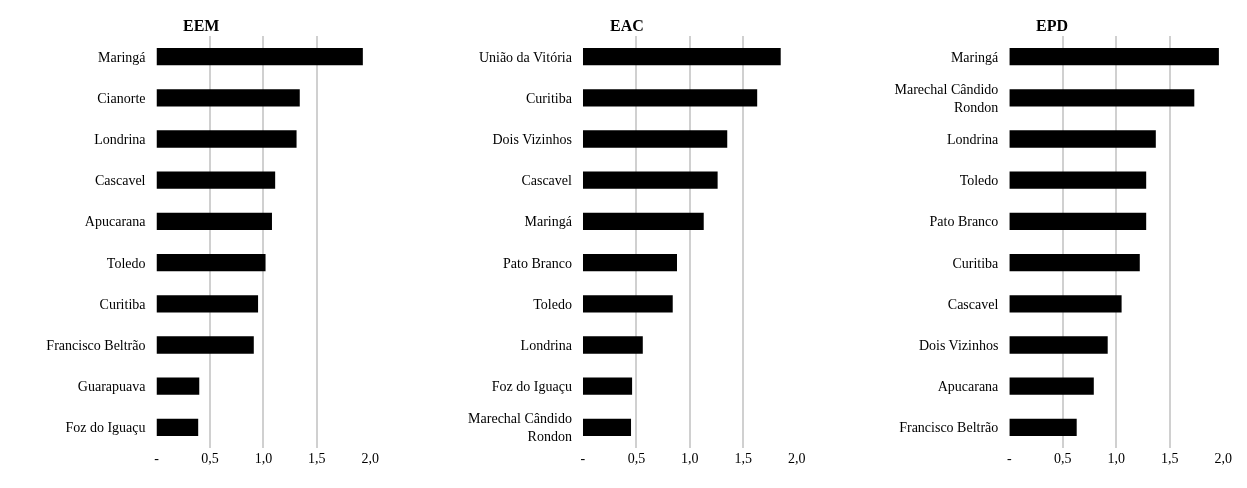  What do you see at coordinates (525, 57) in the screenshot?
I see `y-tick-label: União da Vitória` at bounding box center [525, 57].